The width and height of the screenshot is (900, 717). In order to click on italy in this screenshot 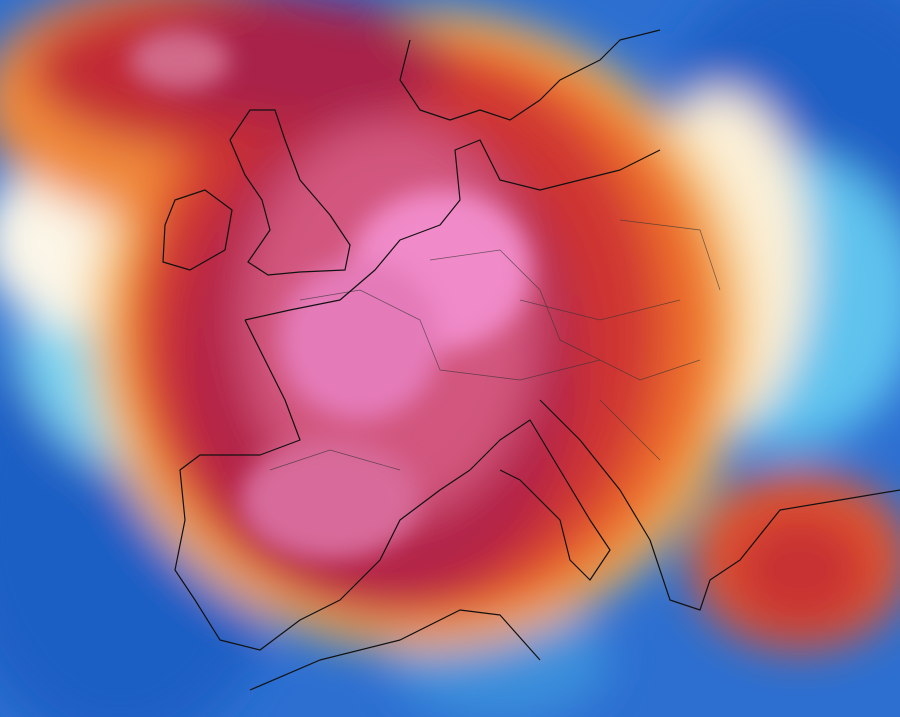, I will do `click(540, 500)`.